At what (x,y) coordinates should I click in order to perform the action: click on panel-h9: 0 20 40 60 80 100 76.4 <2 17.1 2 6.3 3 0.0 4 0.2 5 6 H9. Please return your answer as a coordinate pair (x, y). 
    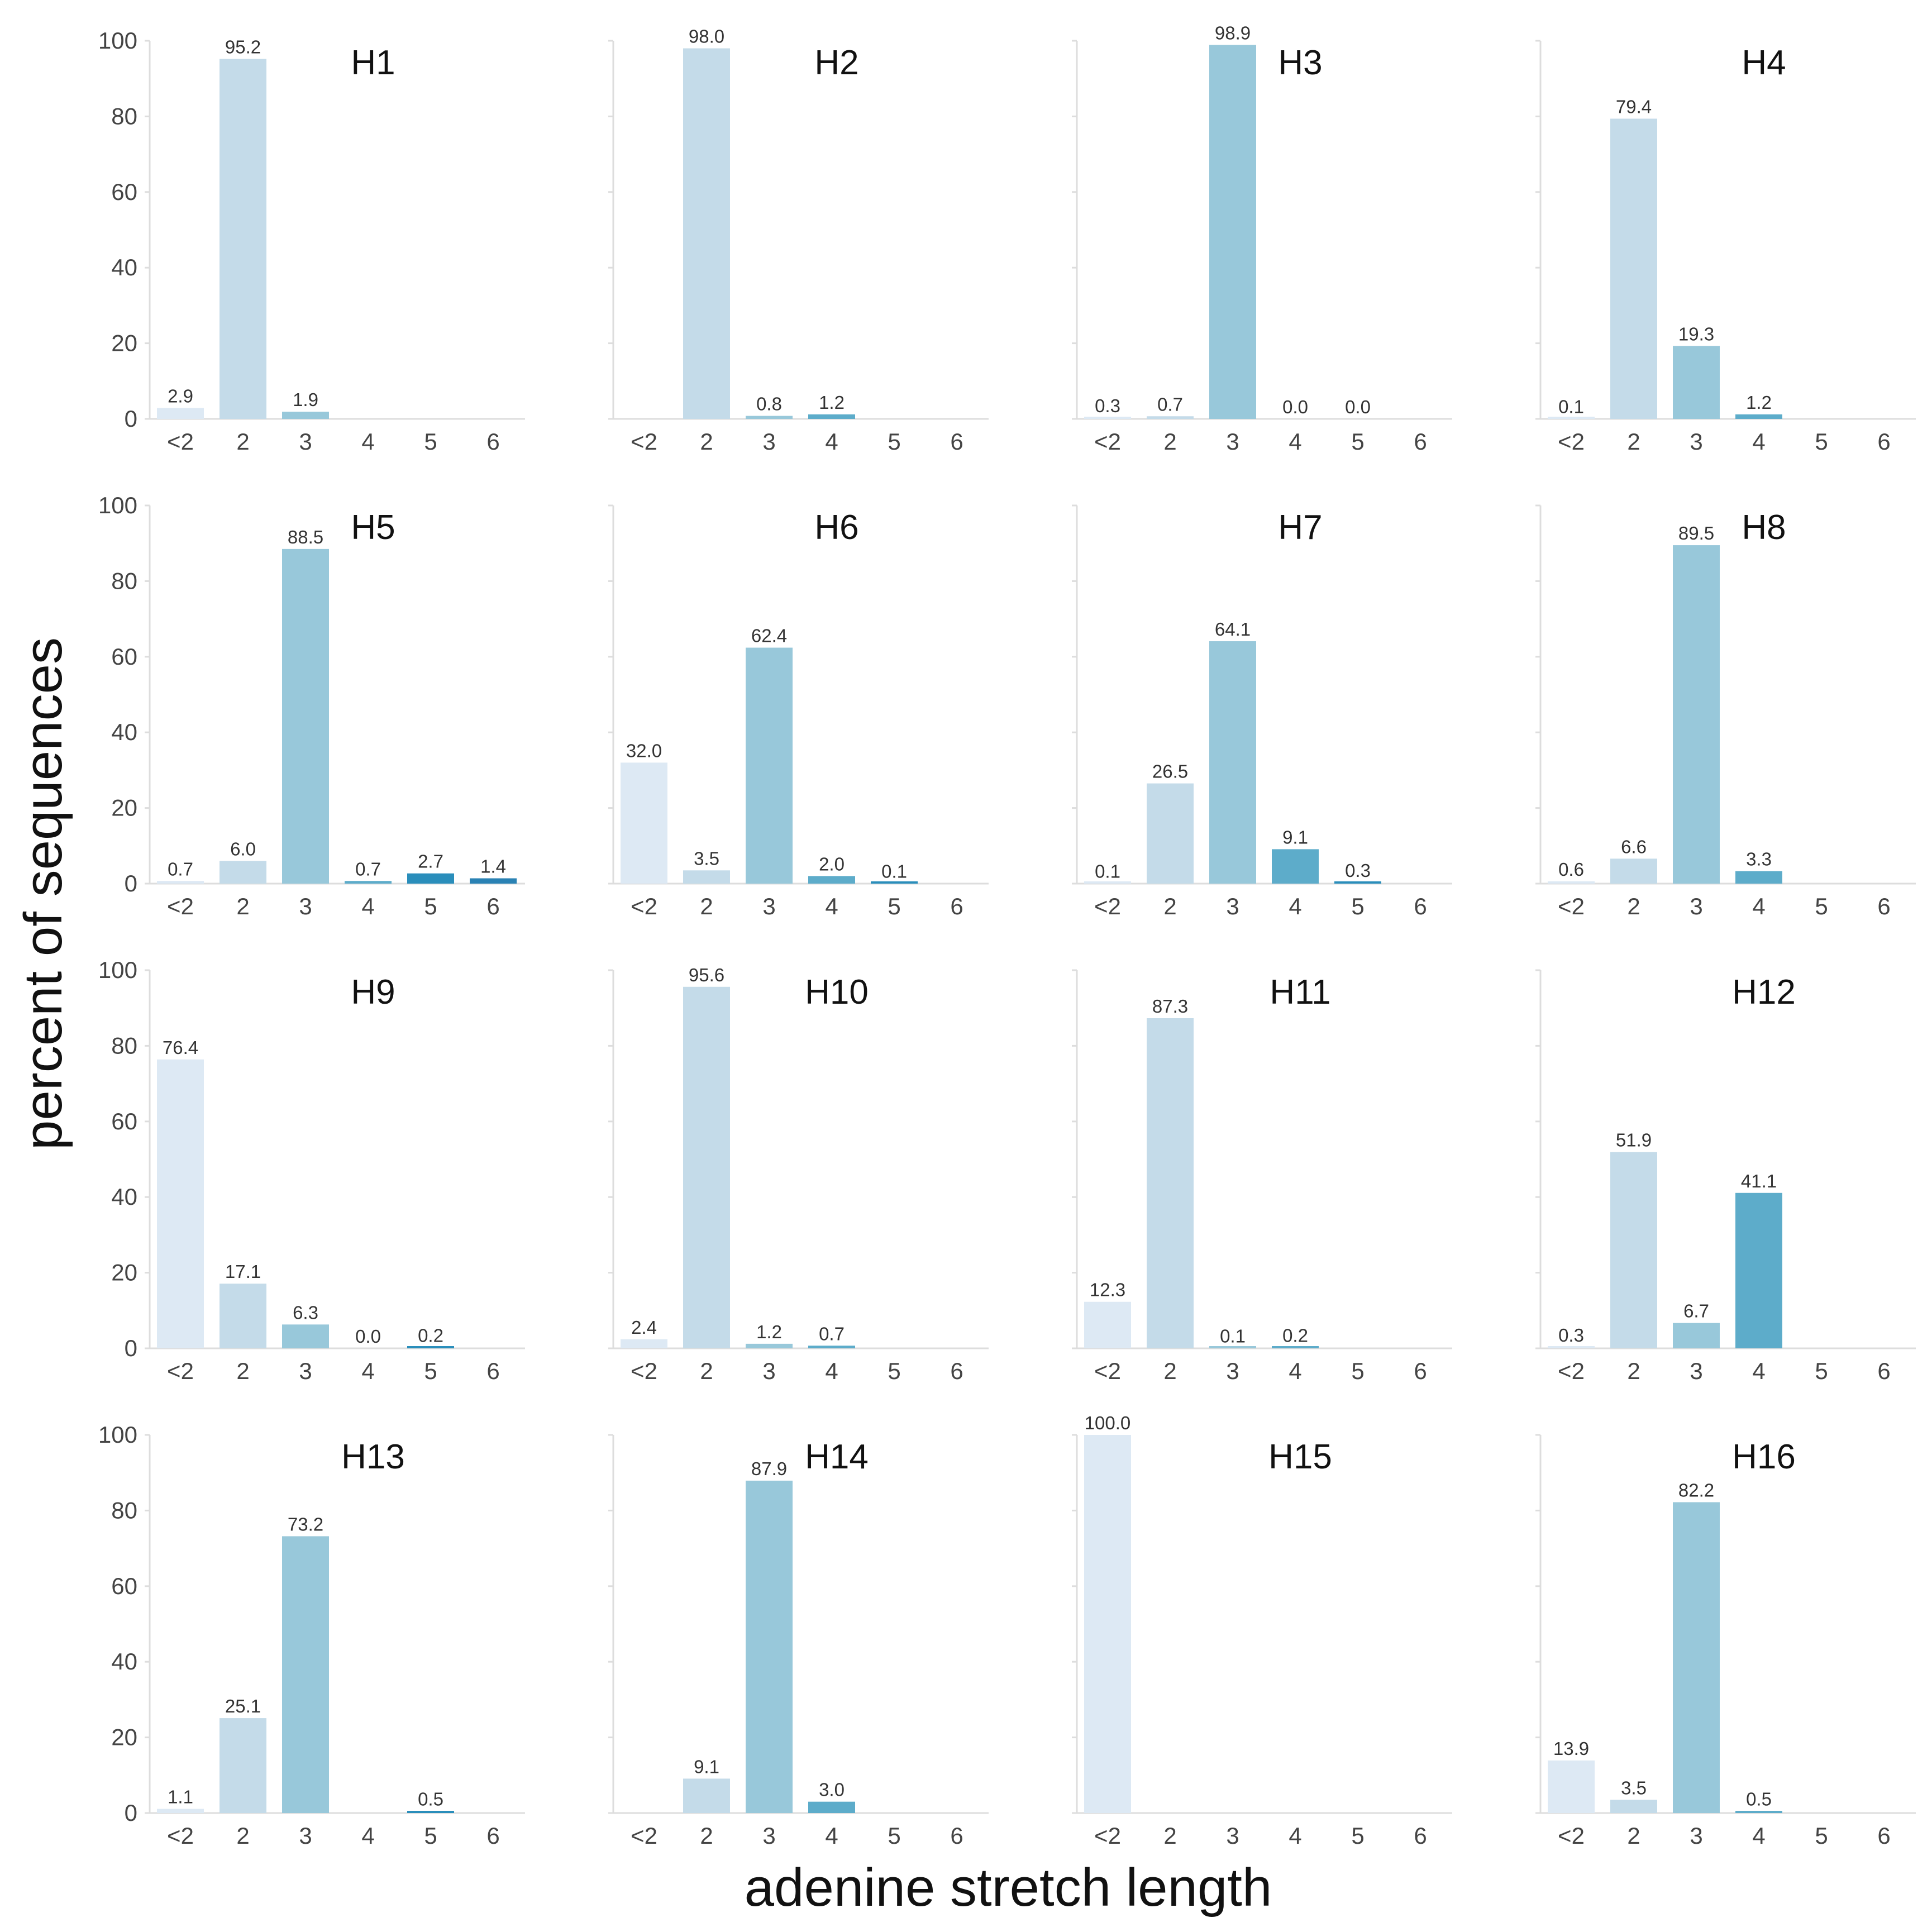
    Looking at the image, I should click on (312, 1171).